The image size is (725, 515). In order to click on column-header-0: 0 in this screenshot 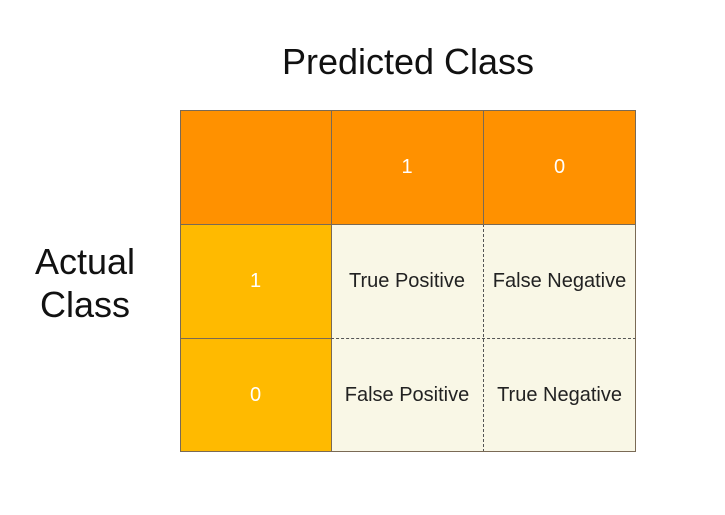, I will do `click(559, 167)`.